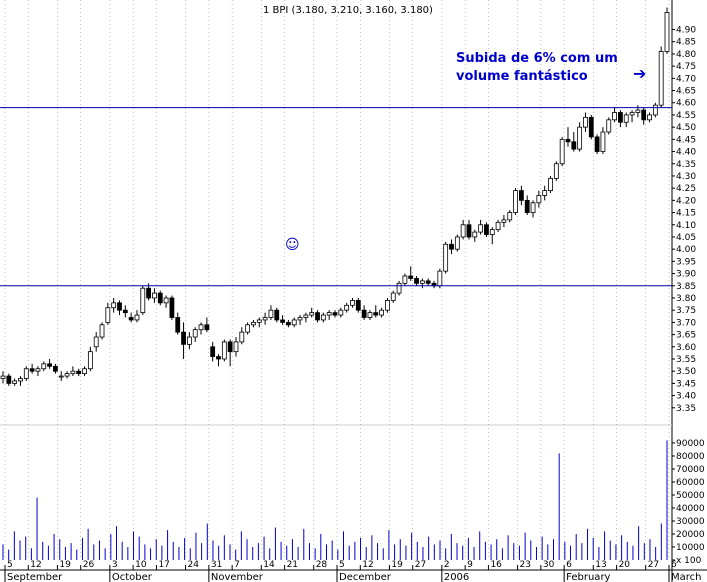 The height and width of the screenshot is (582, 707). I want to click on volume-tick-label: x 100, so click(689, 561).